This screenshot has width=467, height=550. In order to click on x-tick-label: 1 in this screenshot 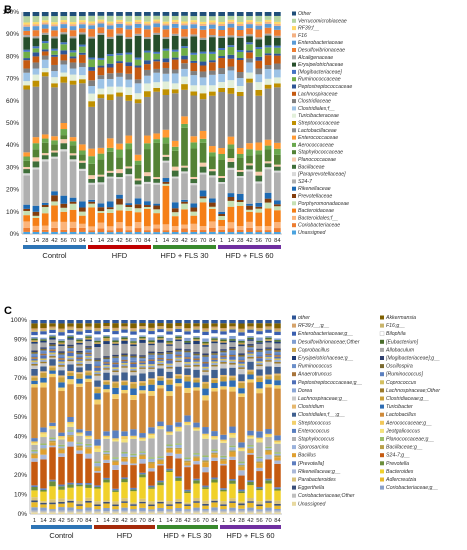, I will do `click(26, 241)`.